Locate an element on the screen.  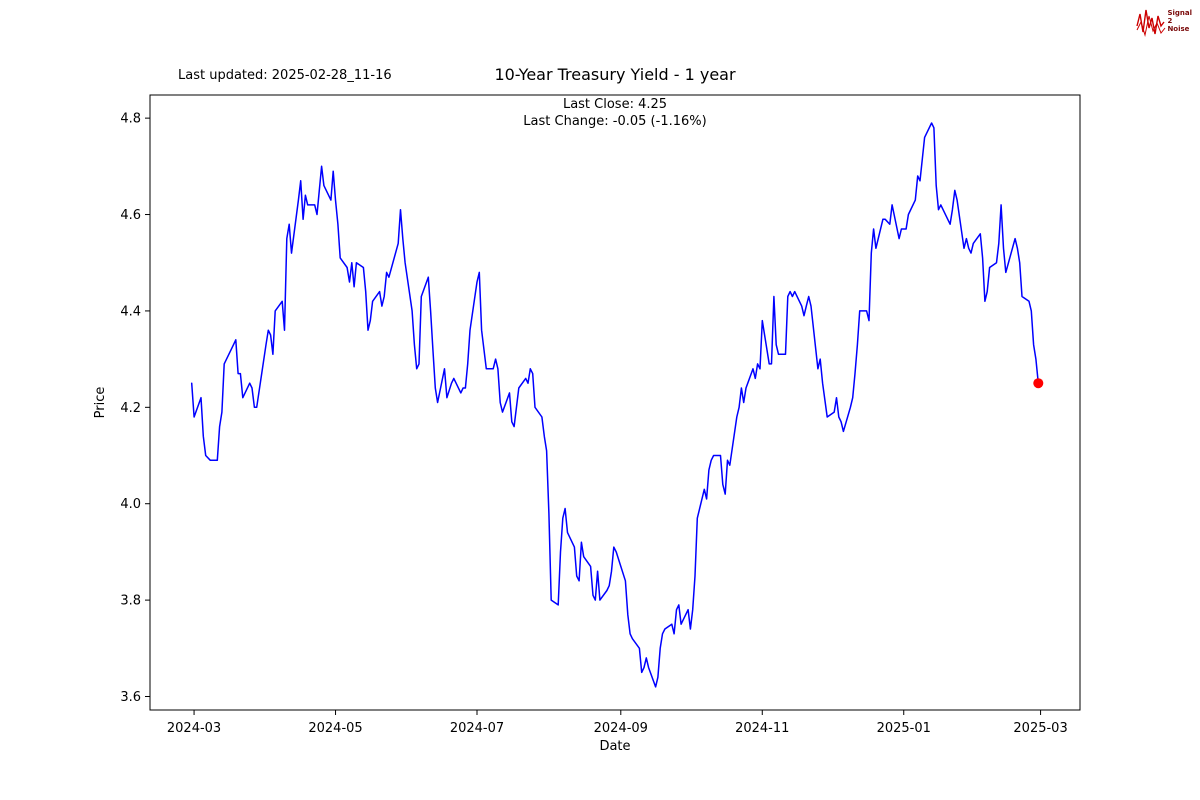
svg-text: 2025-01 is located at coordinates (904, 728).